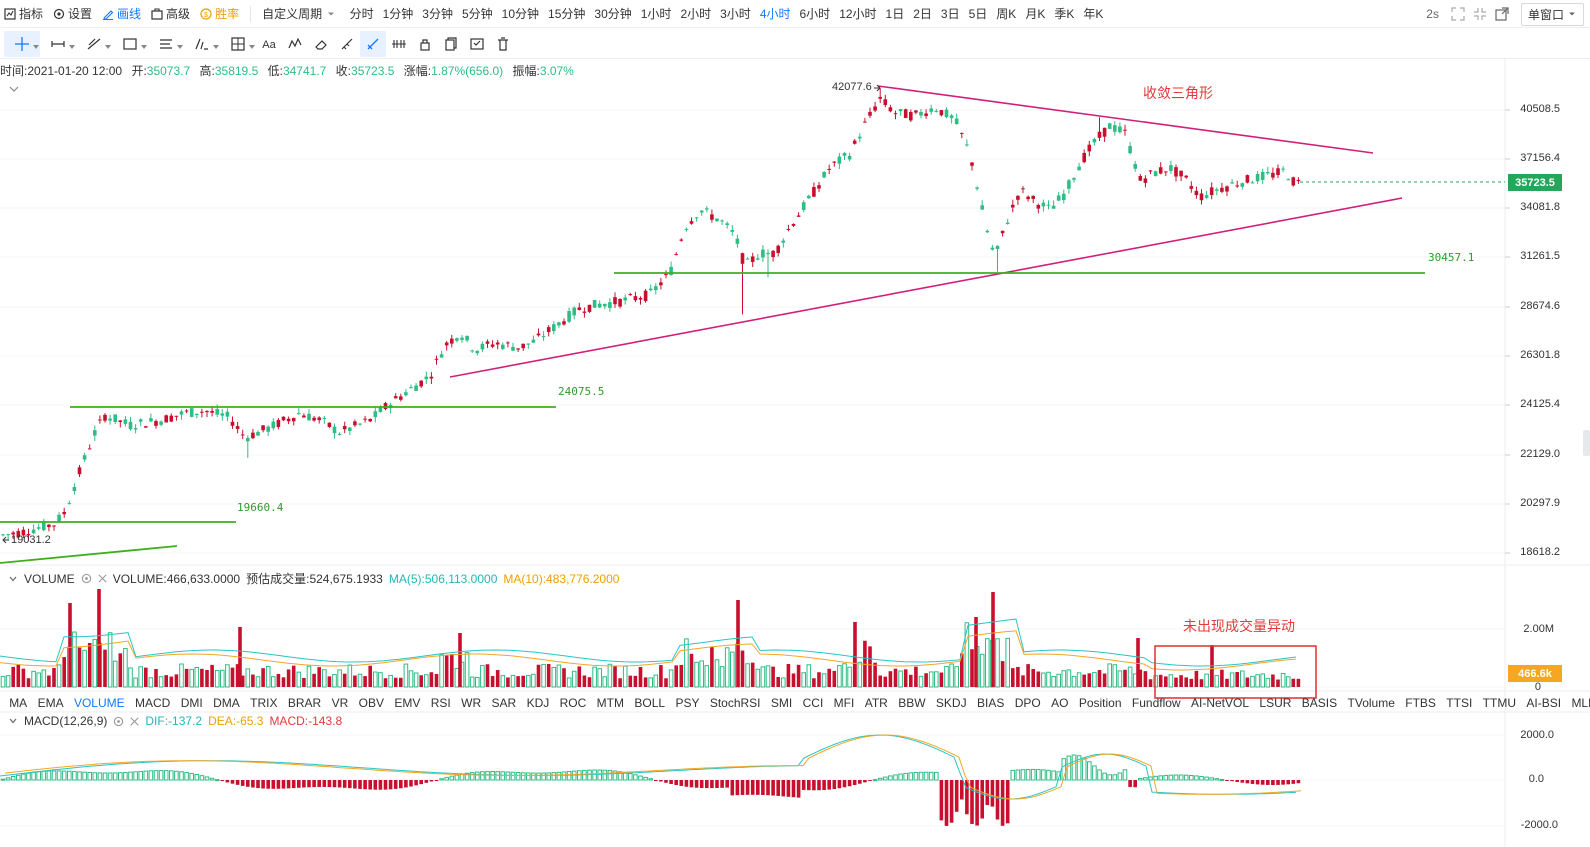 This screenshot has height=847, width=1590. I want to click on draw-tool-rectangle, so click(130, 44).